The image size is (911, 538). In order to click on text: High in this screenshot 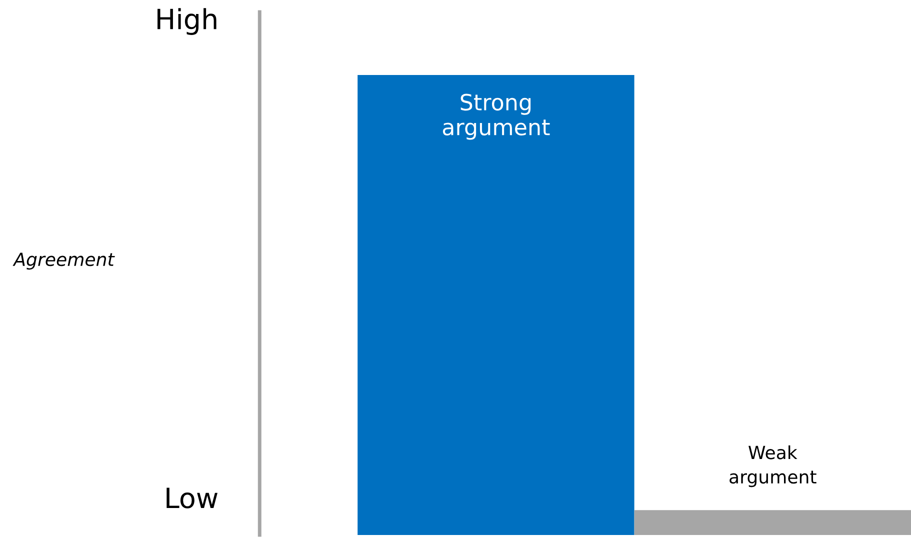, I will do `click(187, 21)`.